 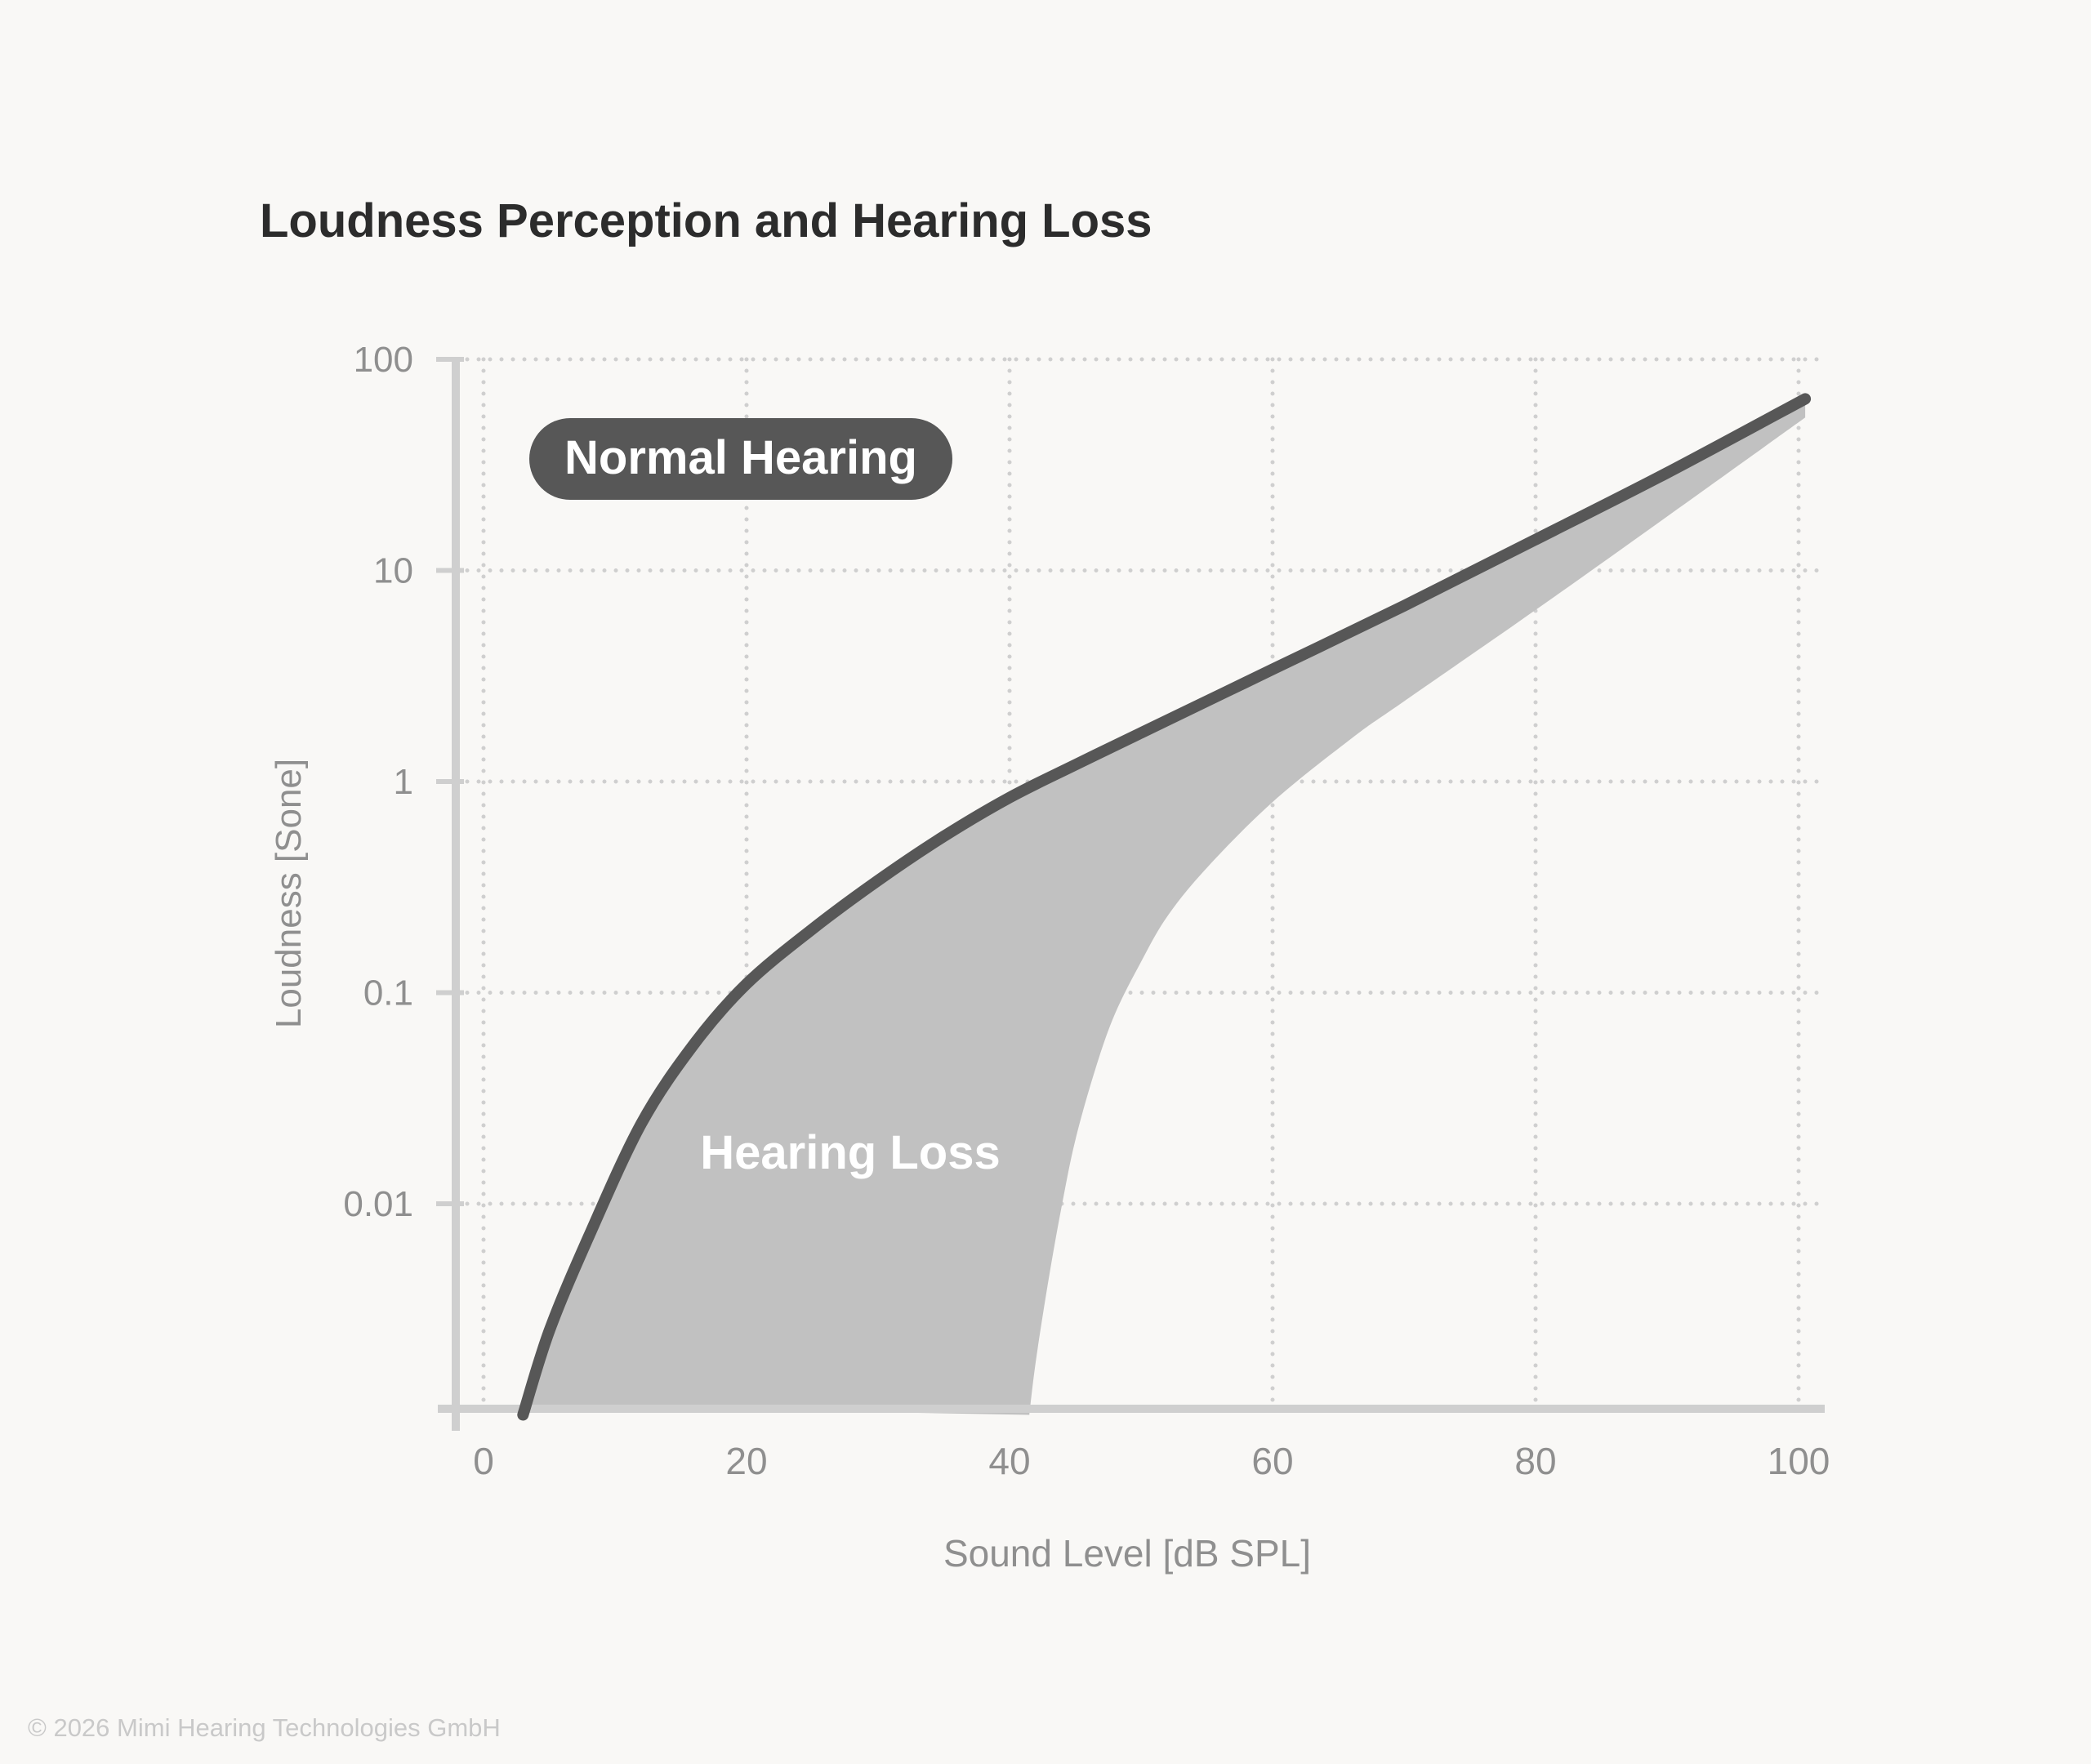 What do you see at coordinates (378, 782) in the screenshot?
I see `y-tick-labels: 100 10 1 0.1 0.01` at bounding box center [378, 782].